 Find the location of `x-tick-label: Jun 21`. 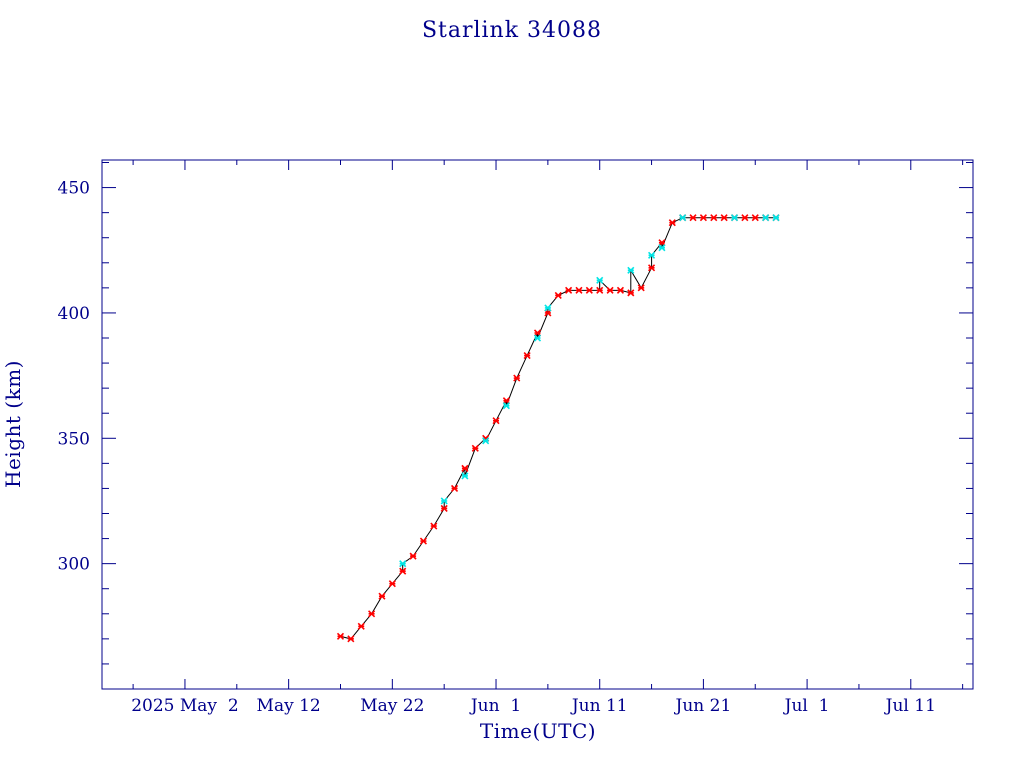

x-tick-label: Jun 21 is located at coordinates (703, 706).